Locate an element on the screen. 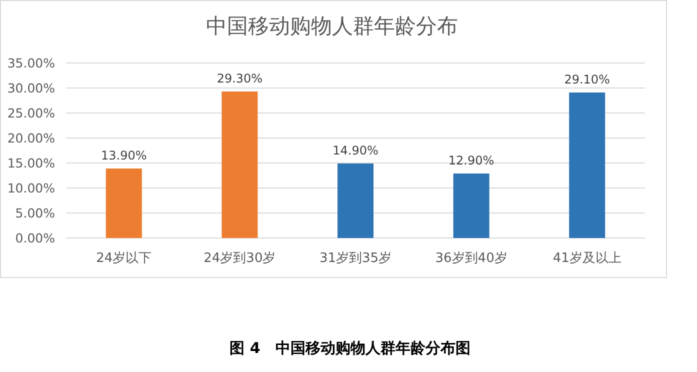  data-label: 12.90% is located at coordinates (471, 161).